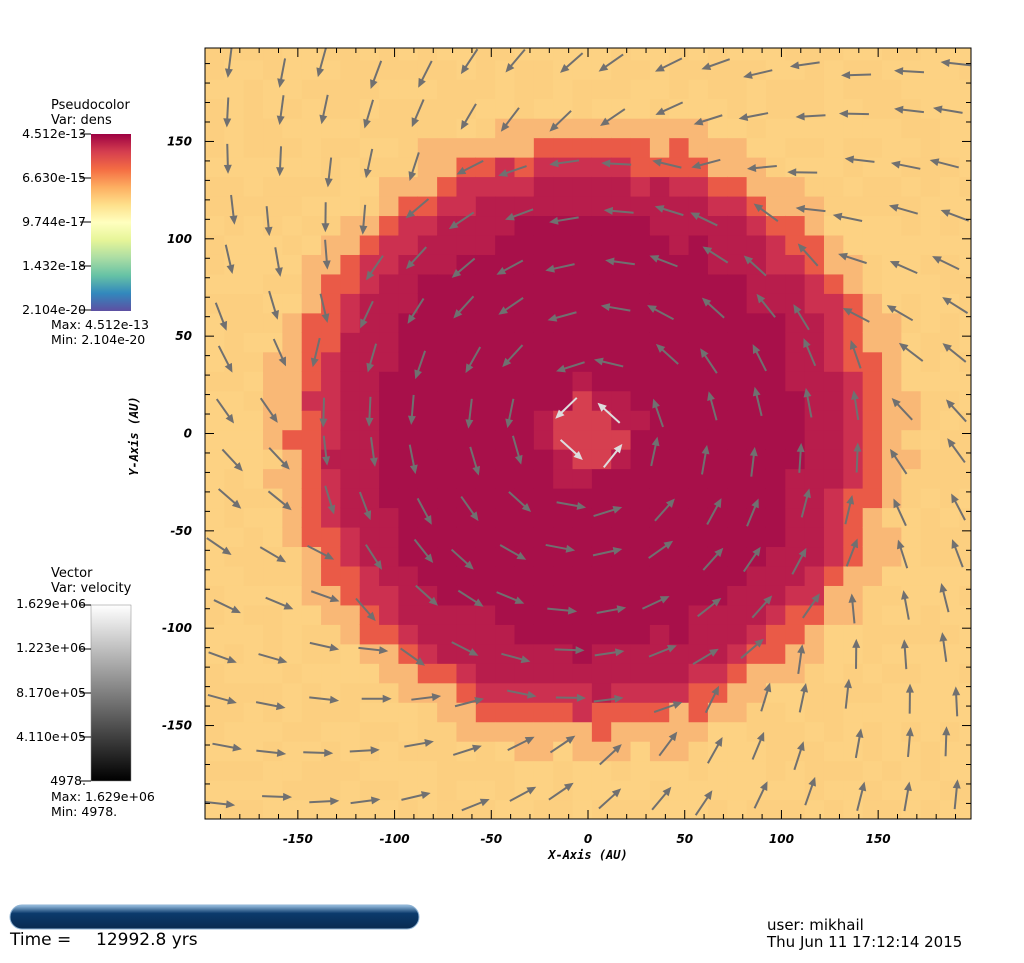  Describe the element at coordinates (90, 105) in the screenshot. I see `pseudocolor-legend-title: Pseudocolor` at that location.